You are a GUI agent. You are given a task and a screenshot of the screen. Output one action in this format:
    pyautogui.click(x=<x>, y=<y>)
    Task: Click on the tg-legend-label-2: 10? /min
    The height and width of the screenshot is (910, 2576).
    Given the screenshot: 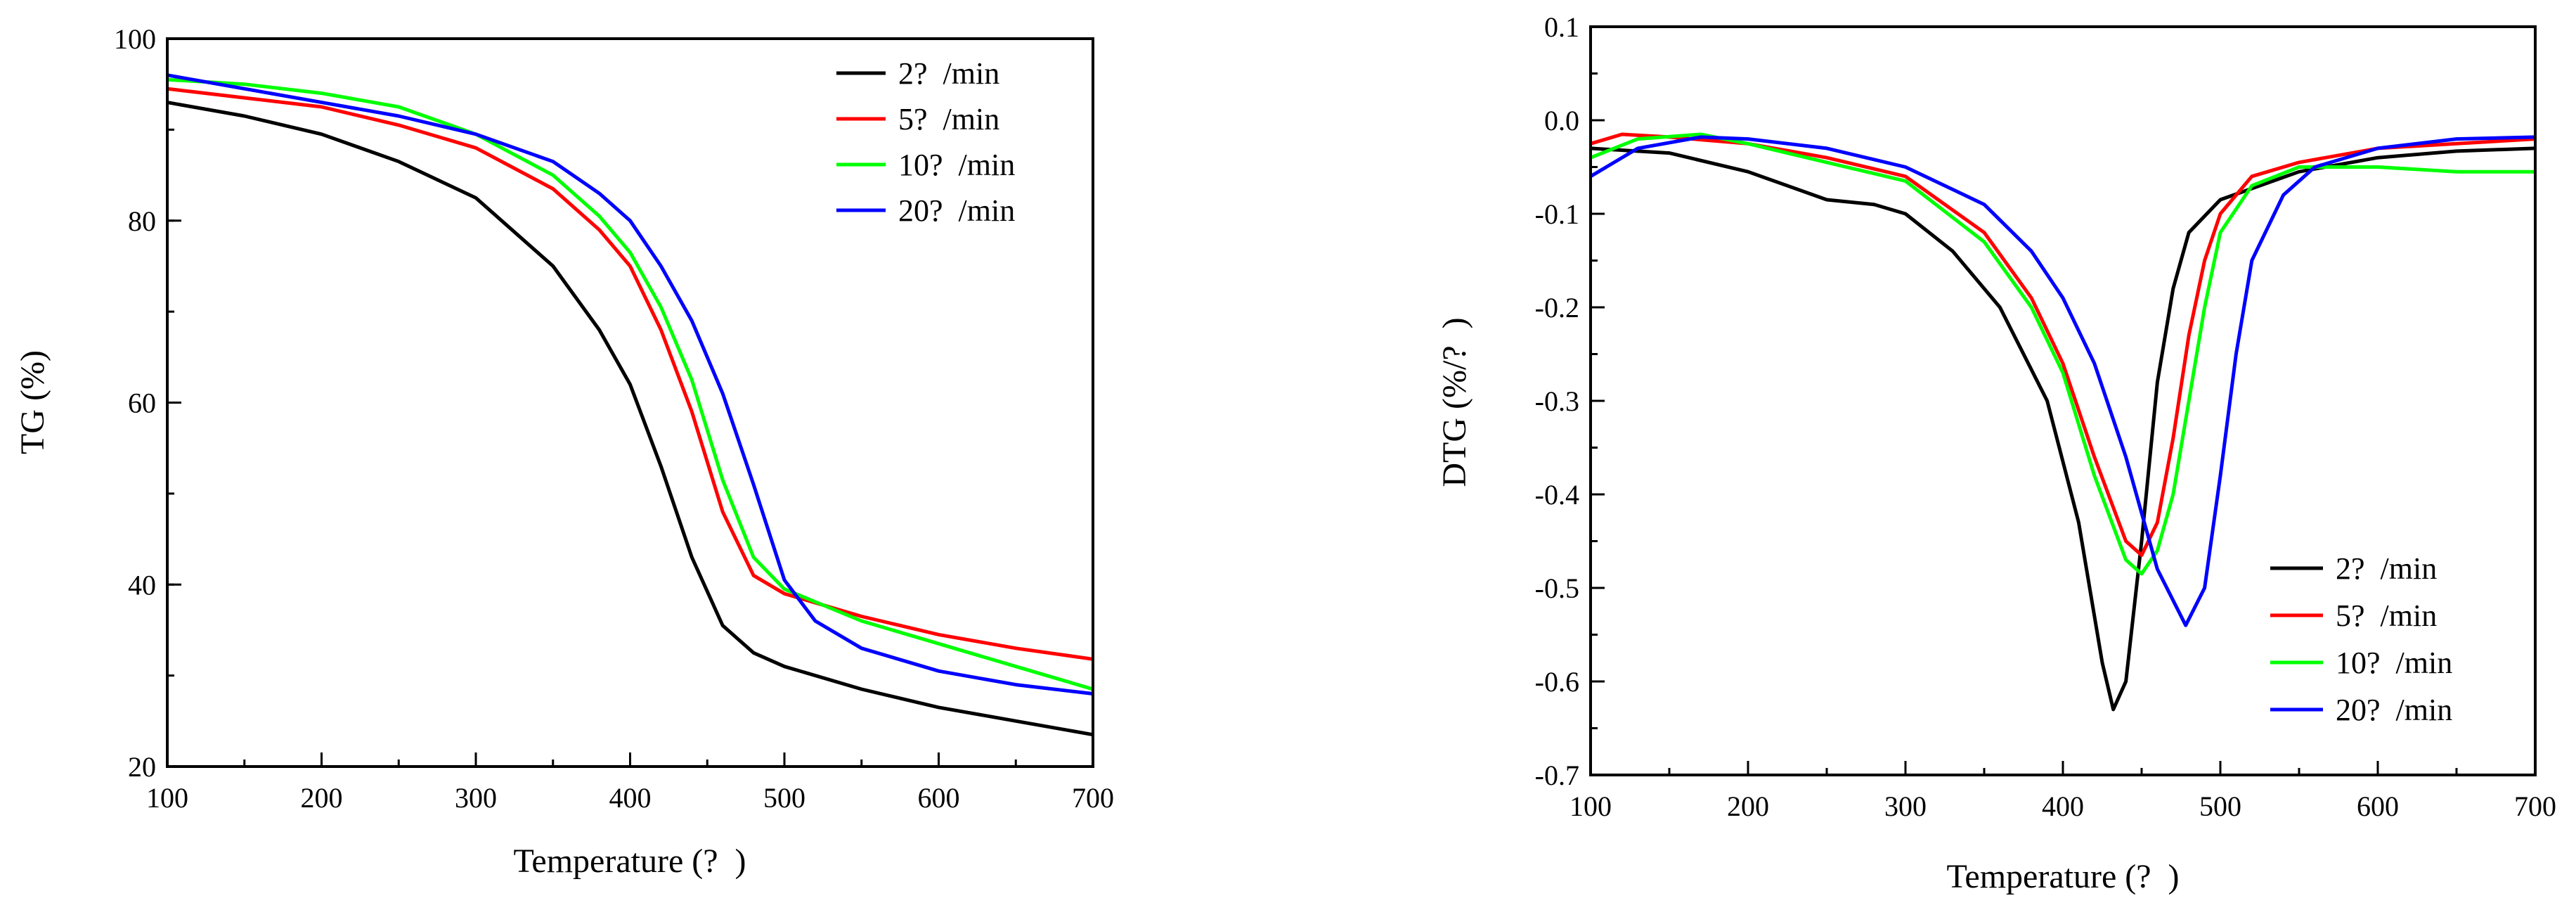 What is the action you would take?
    pyautogui.click(x=957, y=165)
    